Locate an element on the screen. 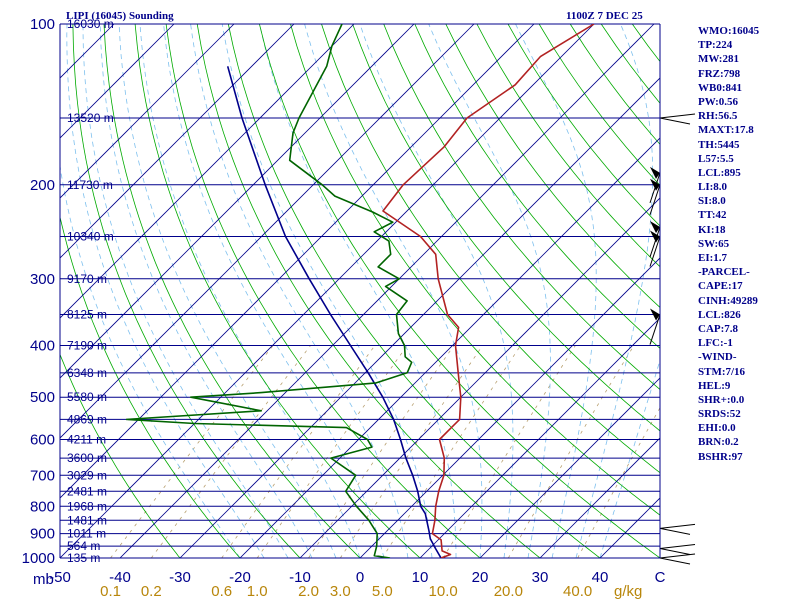 This screenshot has height=600, width=800. height-label: 135 m is located at coordinates (83, 558).